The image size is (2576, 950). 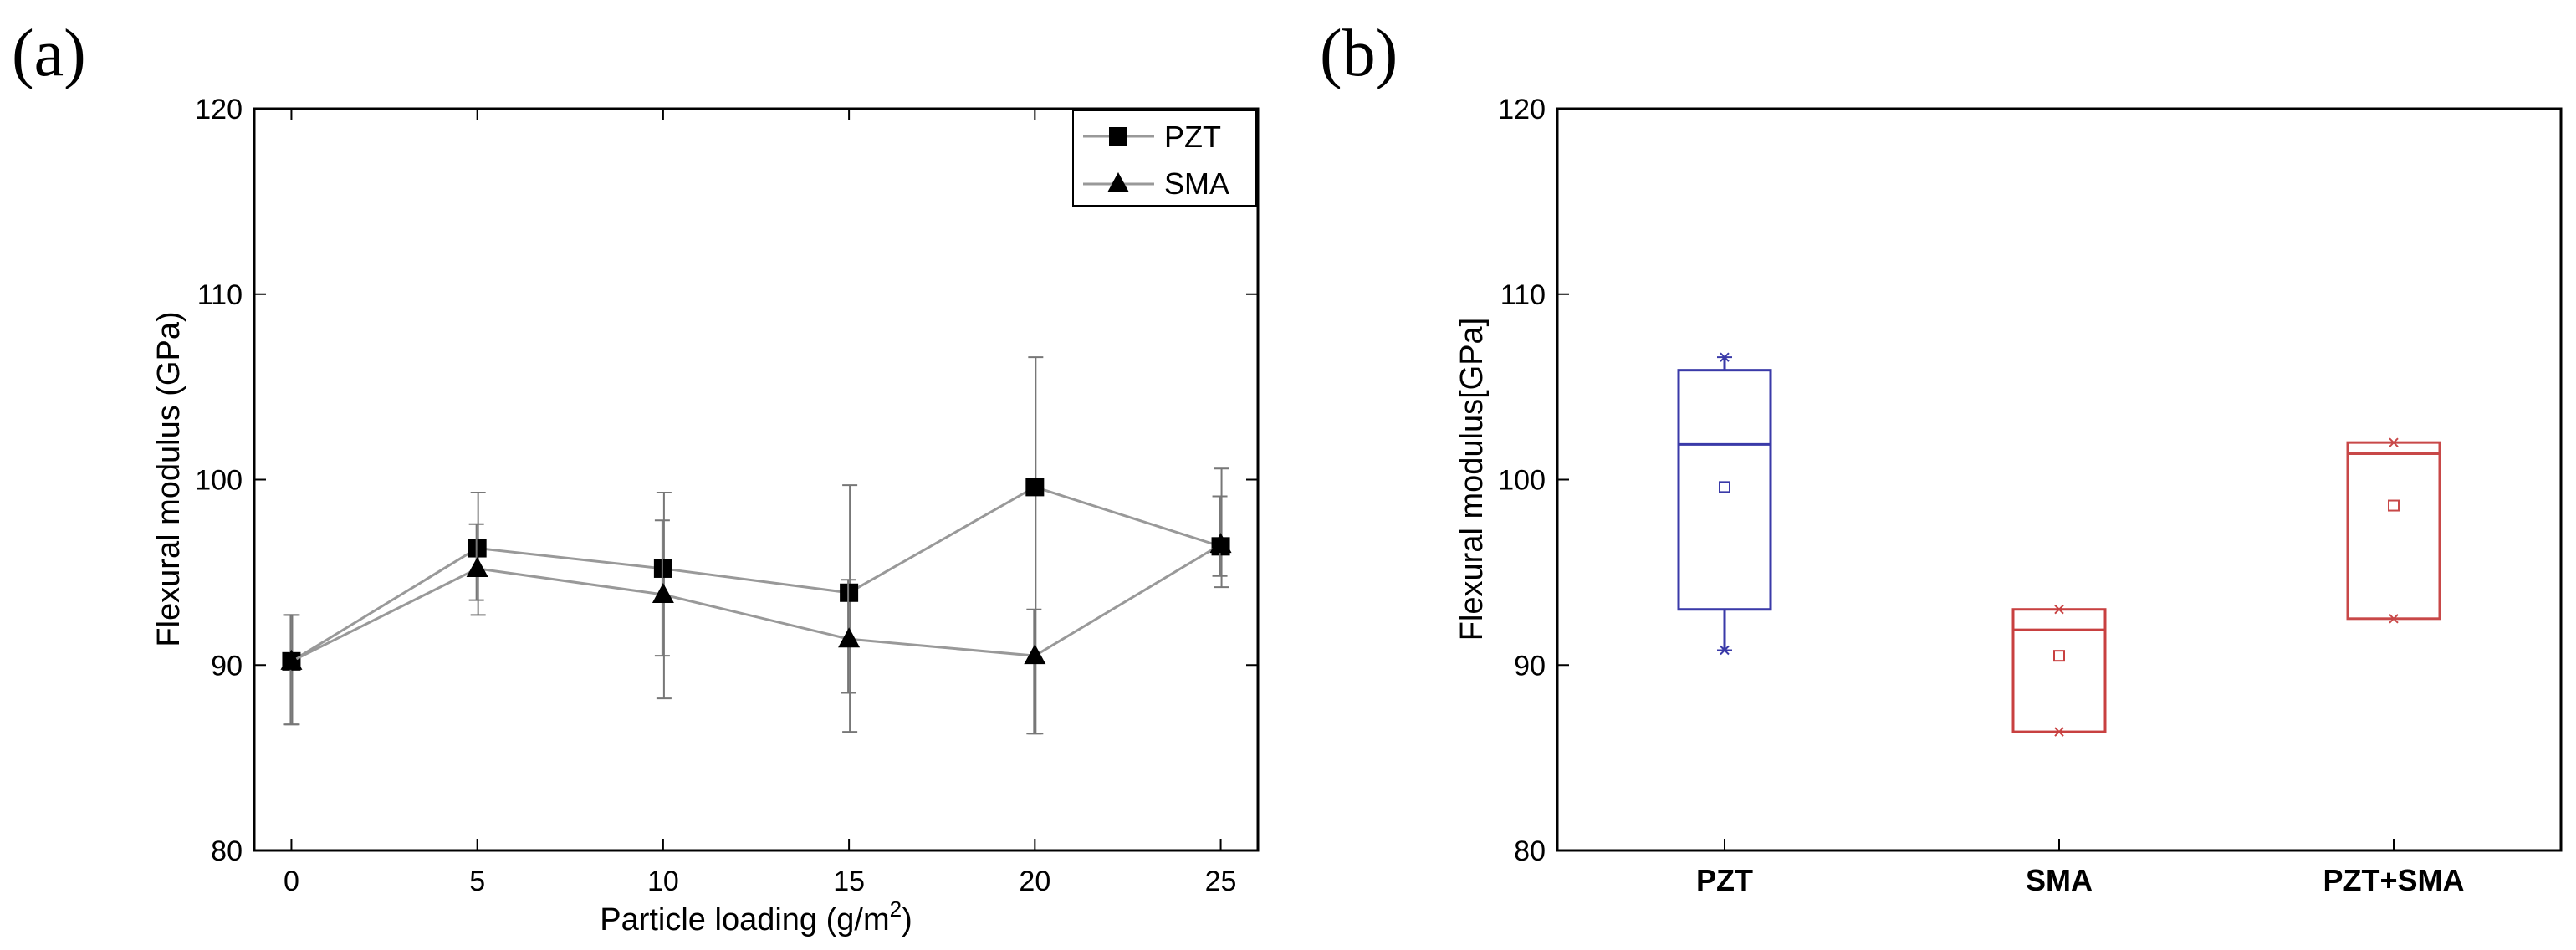 I want to click on max-marker-pzt, so click(x=1725, y=357).